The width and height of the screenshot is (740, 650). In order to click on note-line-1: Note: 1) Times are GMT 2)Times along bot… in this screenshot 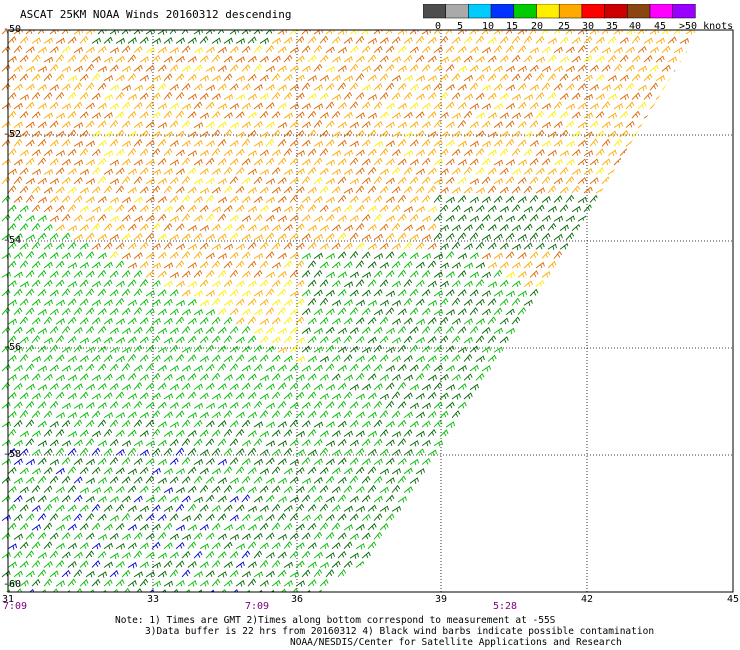, I will do `click(335, 620)`.